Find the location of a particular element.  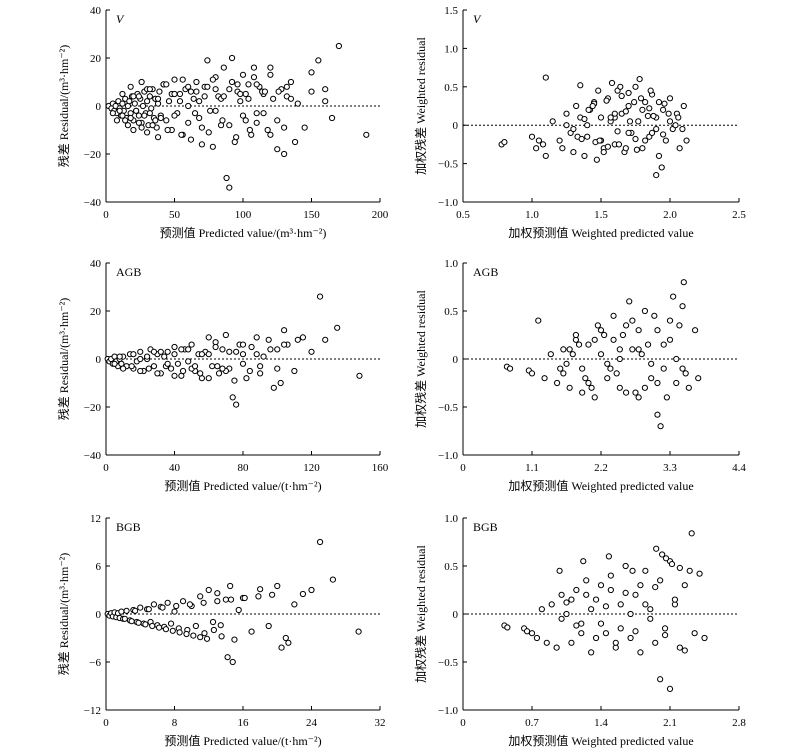

y-tick-label: 40 is located at coordinates (96, 264).